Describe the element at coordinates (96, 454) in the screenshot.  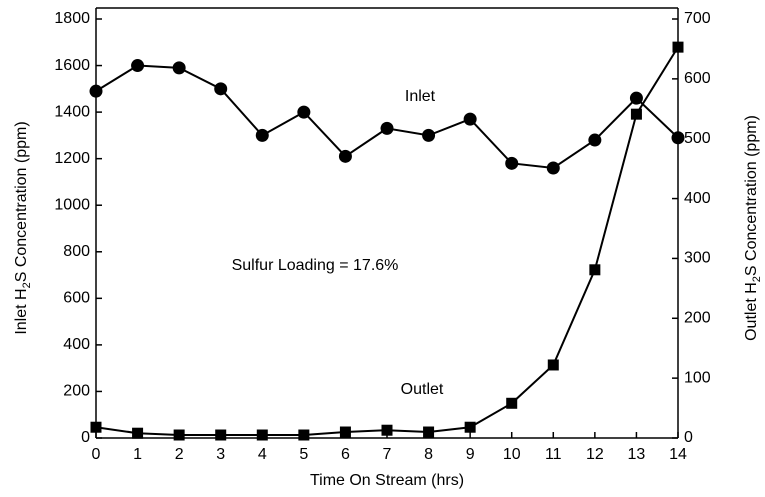
I see `x-tick-label: 0` at that location.